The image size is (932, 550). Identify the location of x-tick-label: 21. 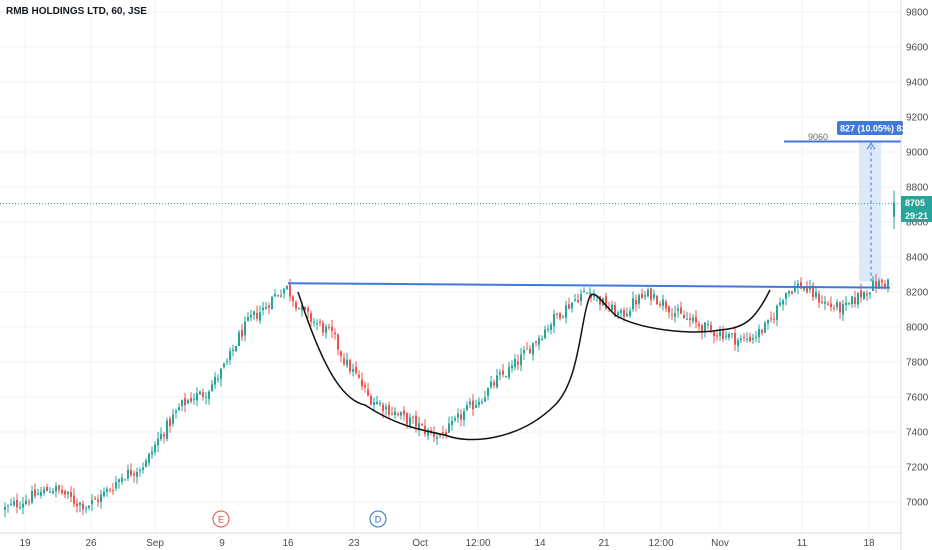
(604, 543).